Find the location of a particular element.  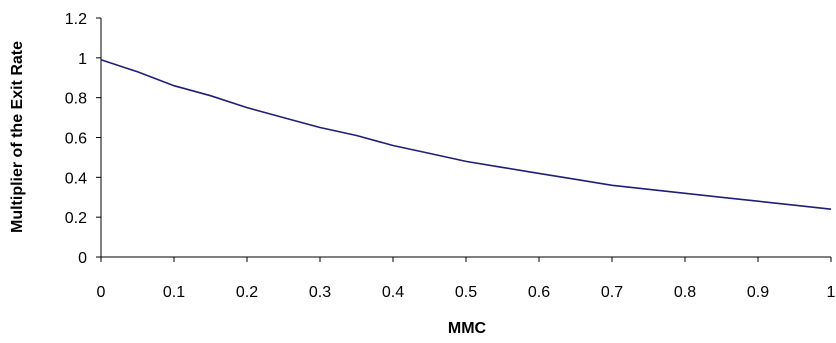

y-tick-label: 0 is located at coordinates (82, 258).